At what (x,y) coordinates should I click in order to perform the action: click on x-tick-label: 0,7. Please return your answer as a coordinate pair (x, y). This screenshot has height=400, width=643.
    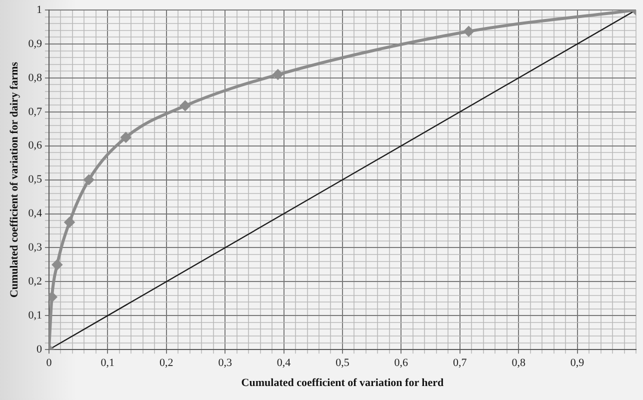
    Looking at the image, I should click on (460, 363).